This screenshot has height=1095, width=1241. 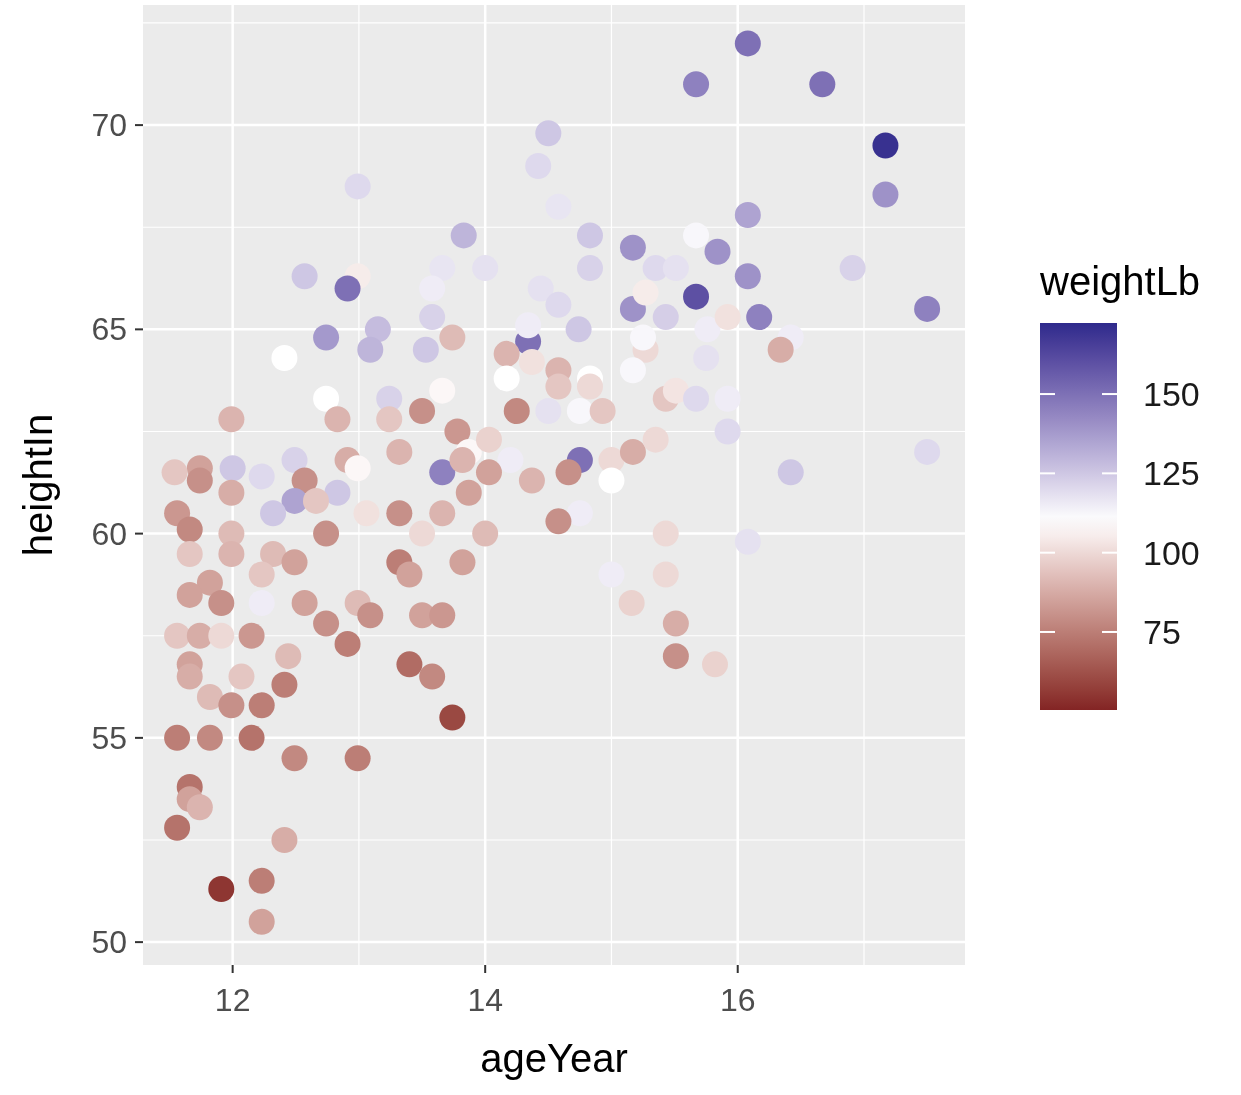 I want to click on color-bar-title: weightLb, so click(x=1120, y=281).